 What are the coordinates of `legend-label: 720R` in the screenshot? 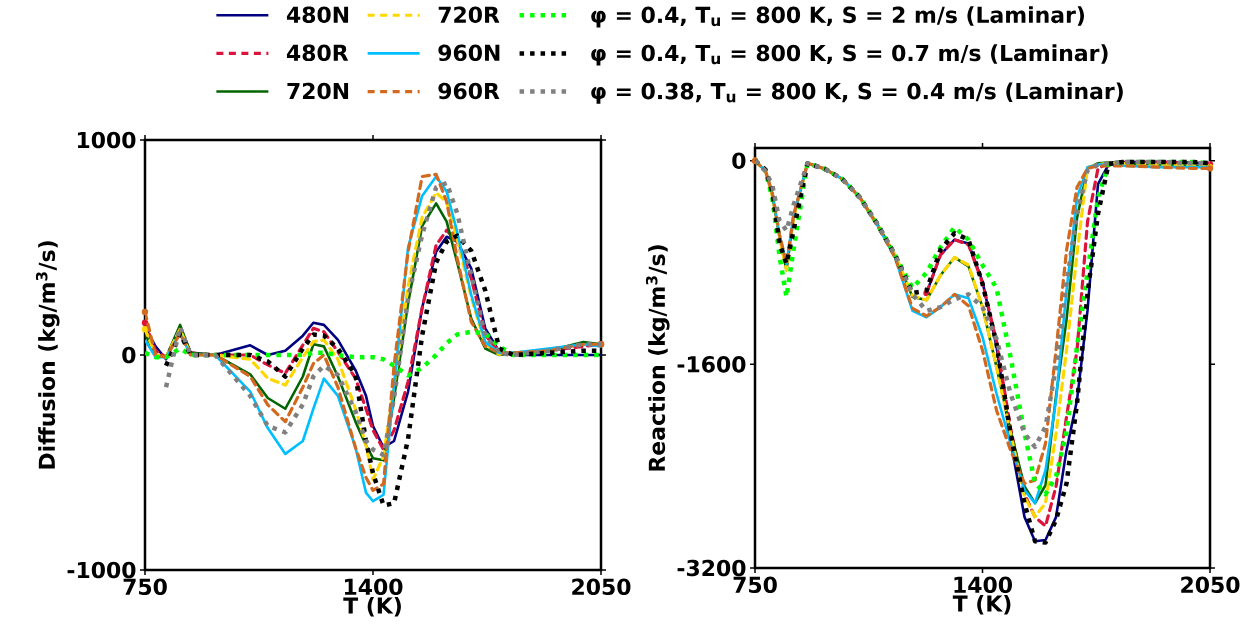 It's located at (469, 14).